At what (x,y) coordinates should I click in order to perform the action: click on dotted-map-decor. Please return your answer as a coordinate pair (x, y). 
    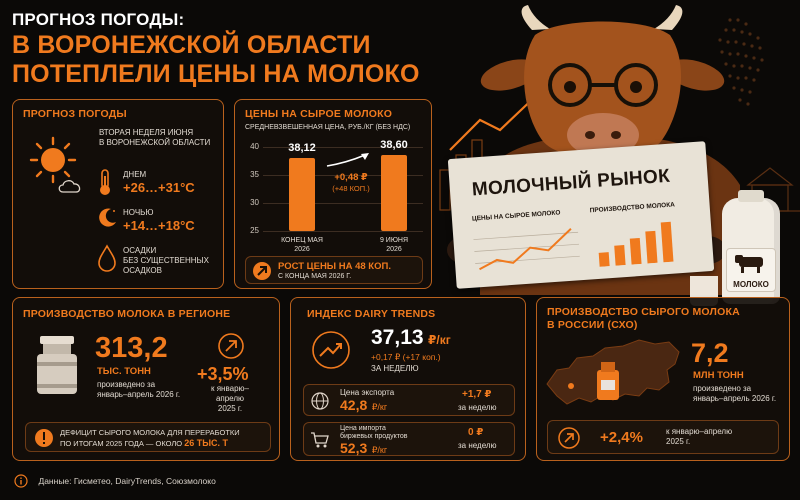
    Looking at the image, I should click on (741, 62).